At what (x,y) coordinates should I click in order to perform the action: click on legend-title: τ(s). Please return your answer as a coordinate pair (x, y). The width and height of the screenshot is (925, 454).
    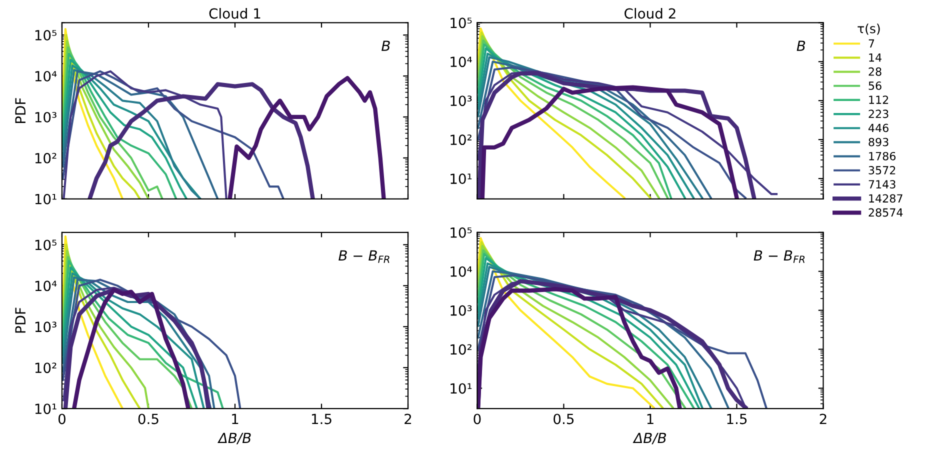
    Looking at the image, I should click on (869, 29).